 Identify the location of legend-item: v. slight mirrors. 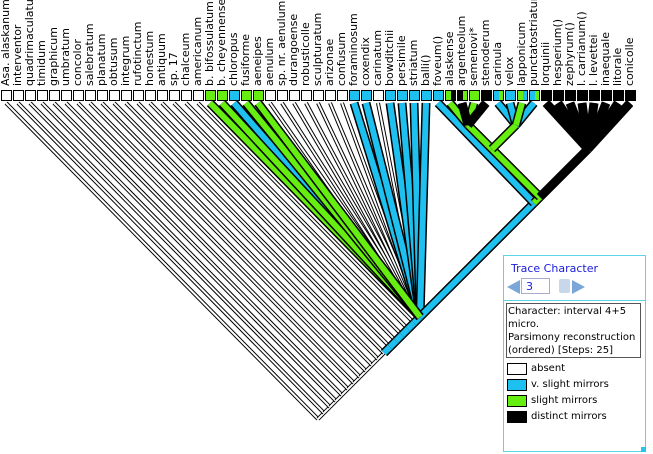
(558, 384).